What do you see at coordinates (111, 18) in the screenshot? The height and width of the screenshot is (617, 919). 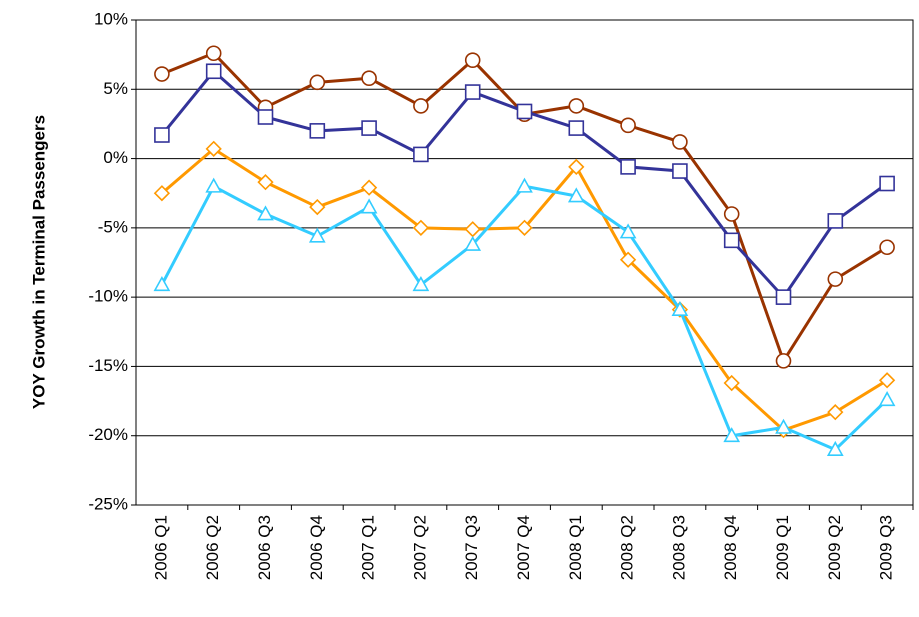 I see `y-tick-label: 10%` at bounding box center [111, 18].